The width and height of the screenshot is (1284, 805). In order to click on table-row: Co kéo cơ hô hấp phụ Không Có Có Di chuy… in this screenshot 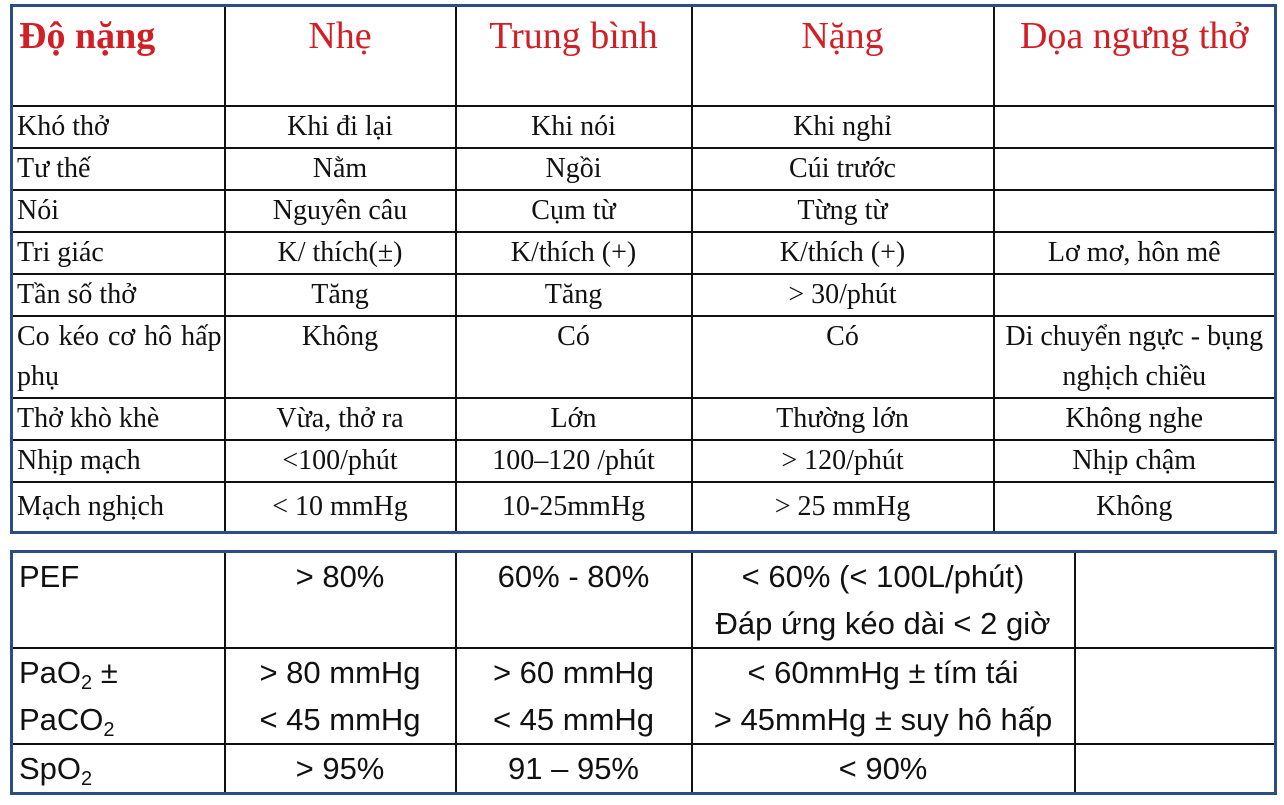, I will do `click(643, 357)`.